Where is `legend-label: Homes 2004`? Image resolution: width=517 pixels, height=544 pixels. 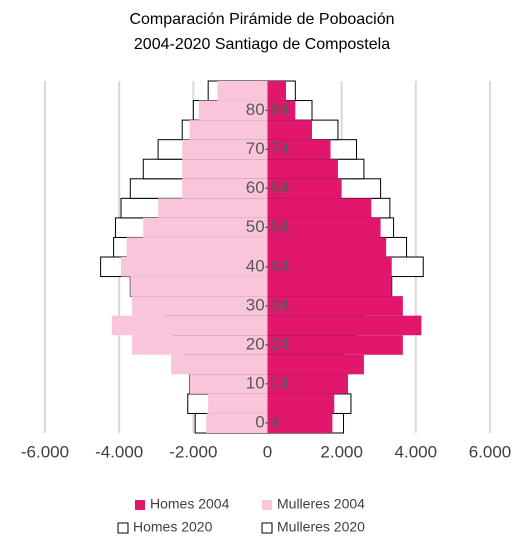
legend-label: Homes 2004 is located at coordinates (190, 504).